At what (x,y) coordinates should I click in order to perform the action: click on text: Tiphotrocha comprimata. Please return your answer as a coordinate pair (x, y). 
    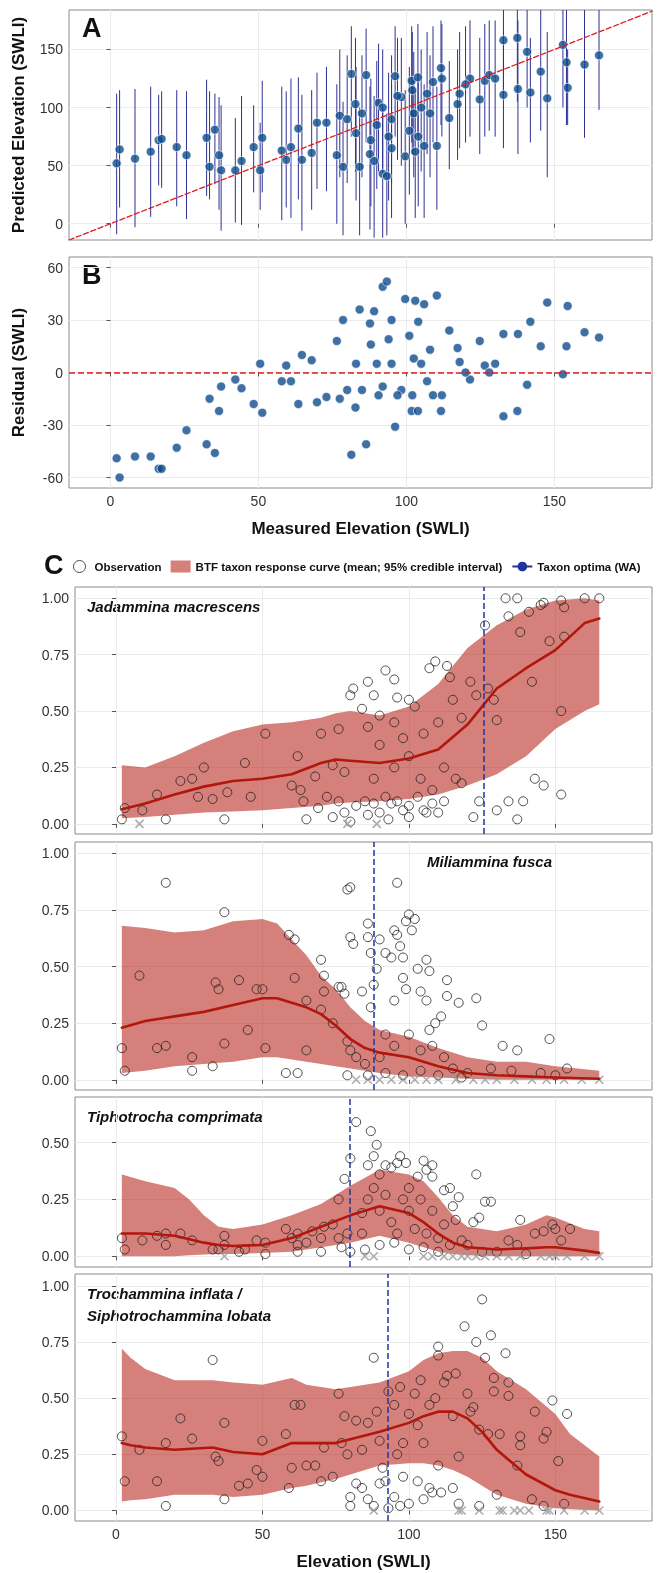
    Looking at the image, I should click on (175, 1116).